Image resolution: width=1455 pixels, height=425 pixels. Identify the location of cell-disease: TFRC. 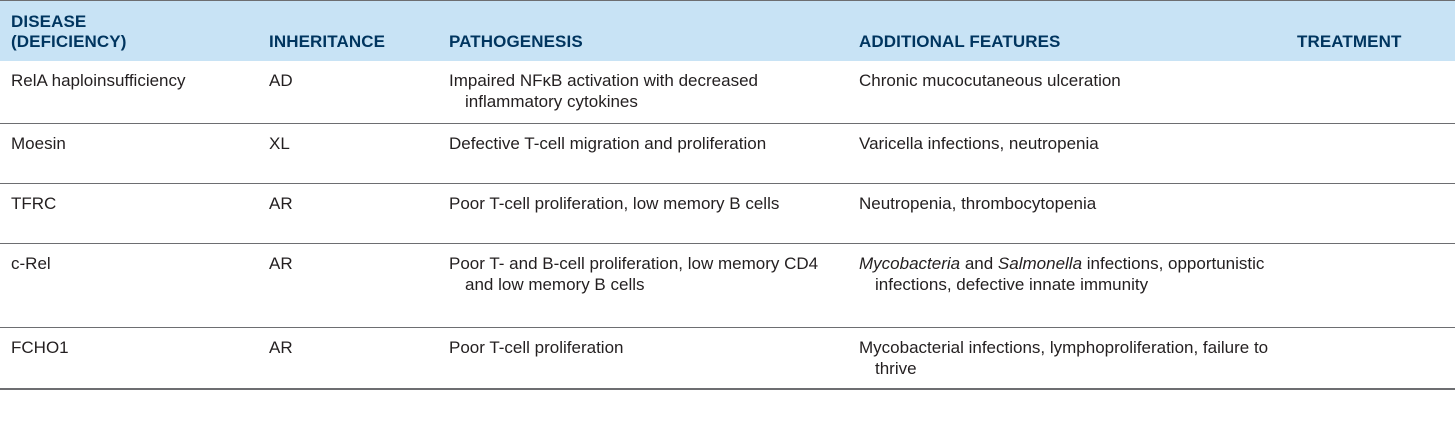
(128, 213).